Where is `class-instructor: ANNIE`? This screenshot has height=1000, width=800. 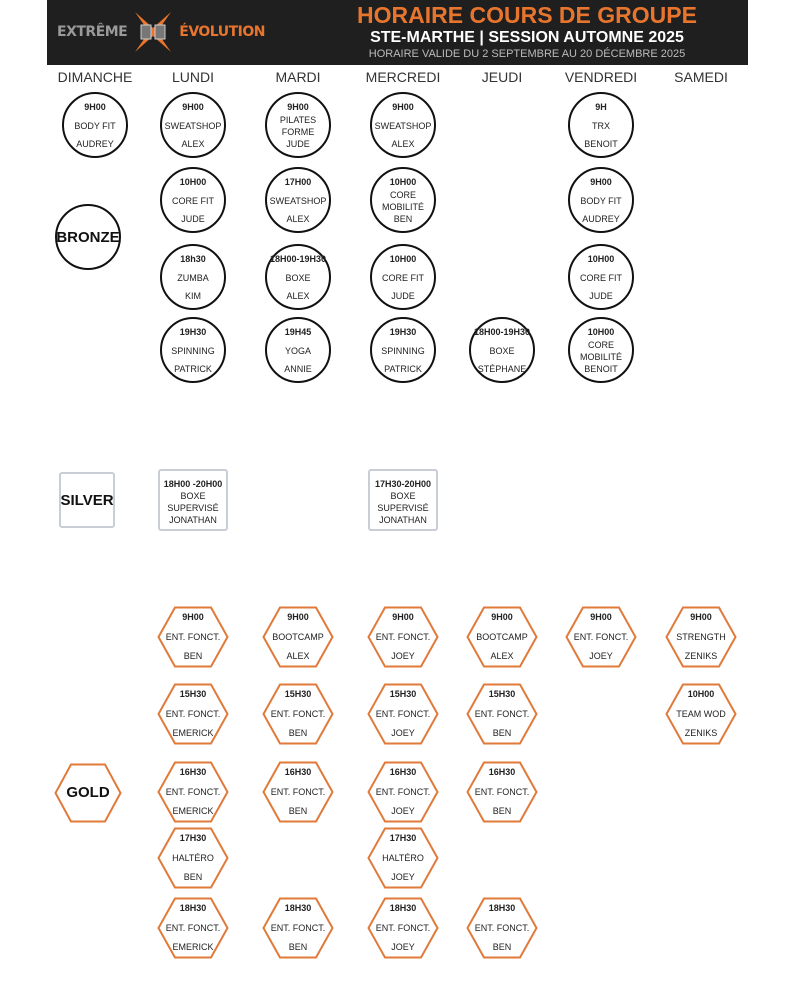
class-instructor: ANNIE is located at coordinates (298, 369).